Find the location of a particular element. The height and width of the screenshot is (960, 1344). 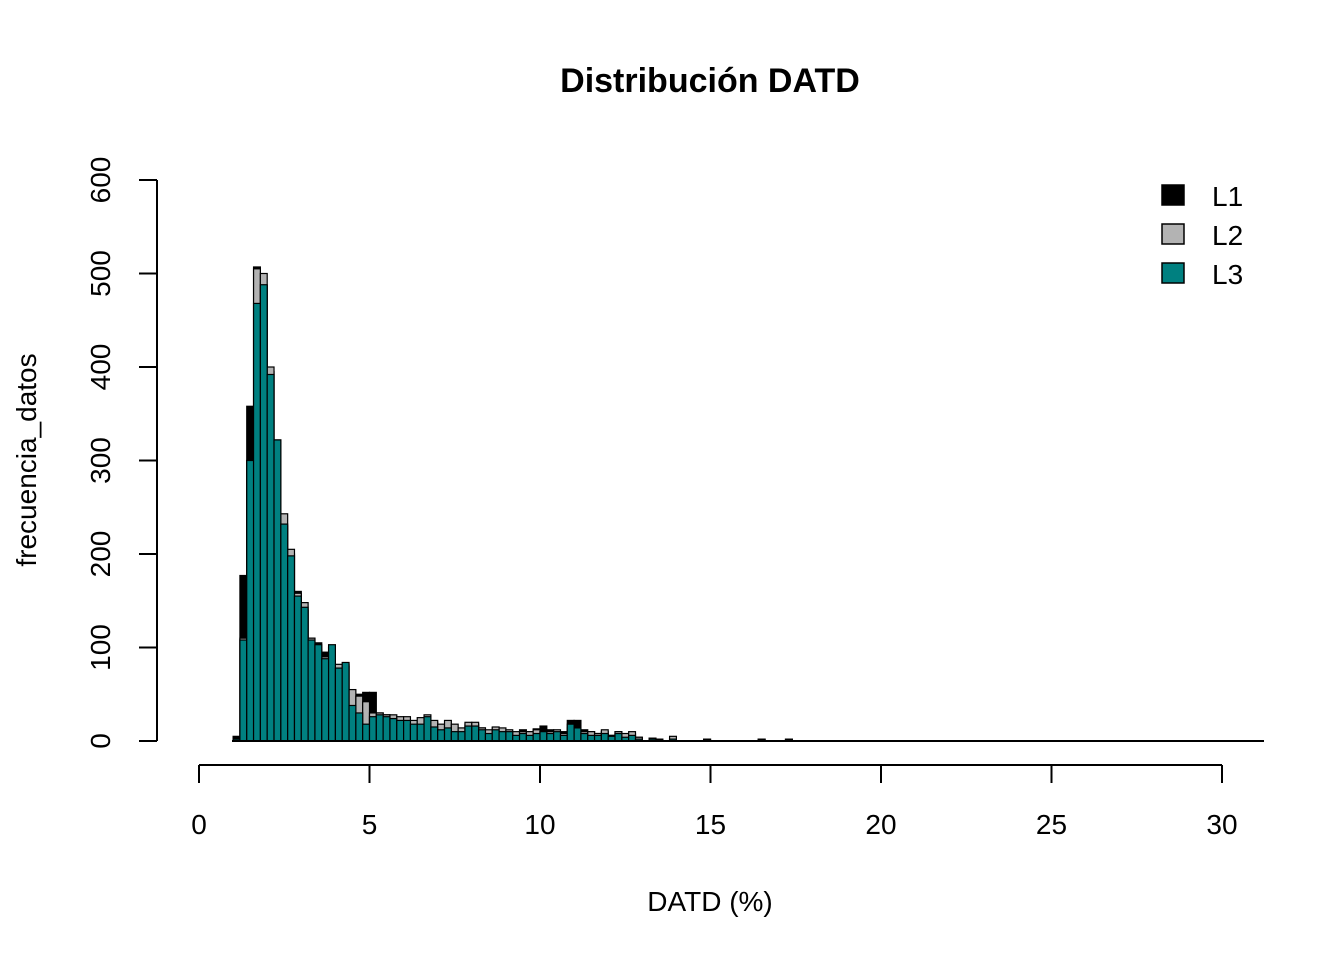

legend-label-l1: L1 is located at coordinates (1227, 196).